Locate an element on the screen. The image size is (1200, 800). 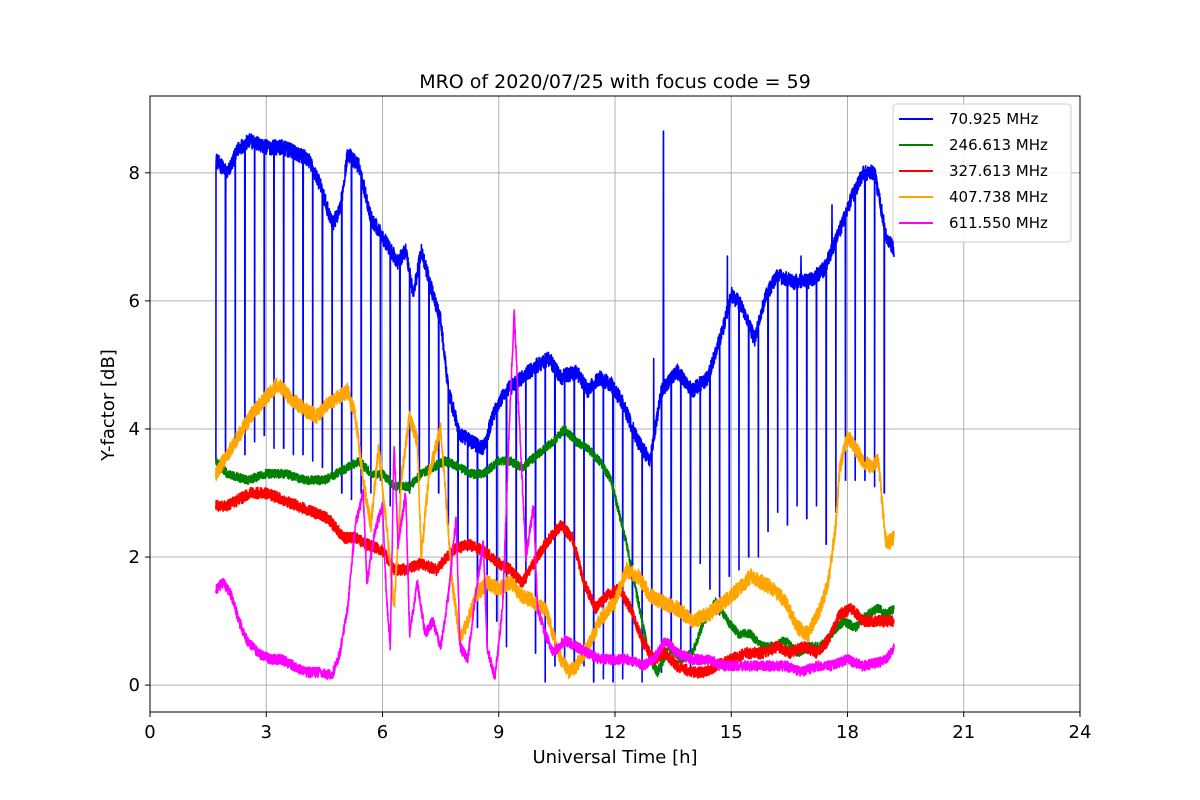
legend-label: 246.613 MHz is located at coordinates (998, 145).